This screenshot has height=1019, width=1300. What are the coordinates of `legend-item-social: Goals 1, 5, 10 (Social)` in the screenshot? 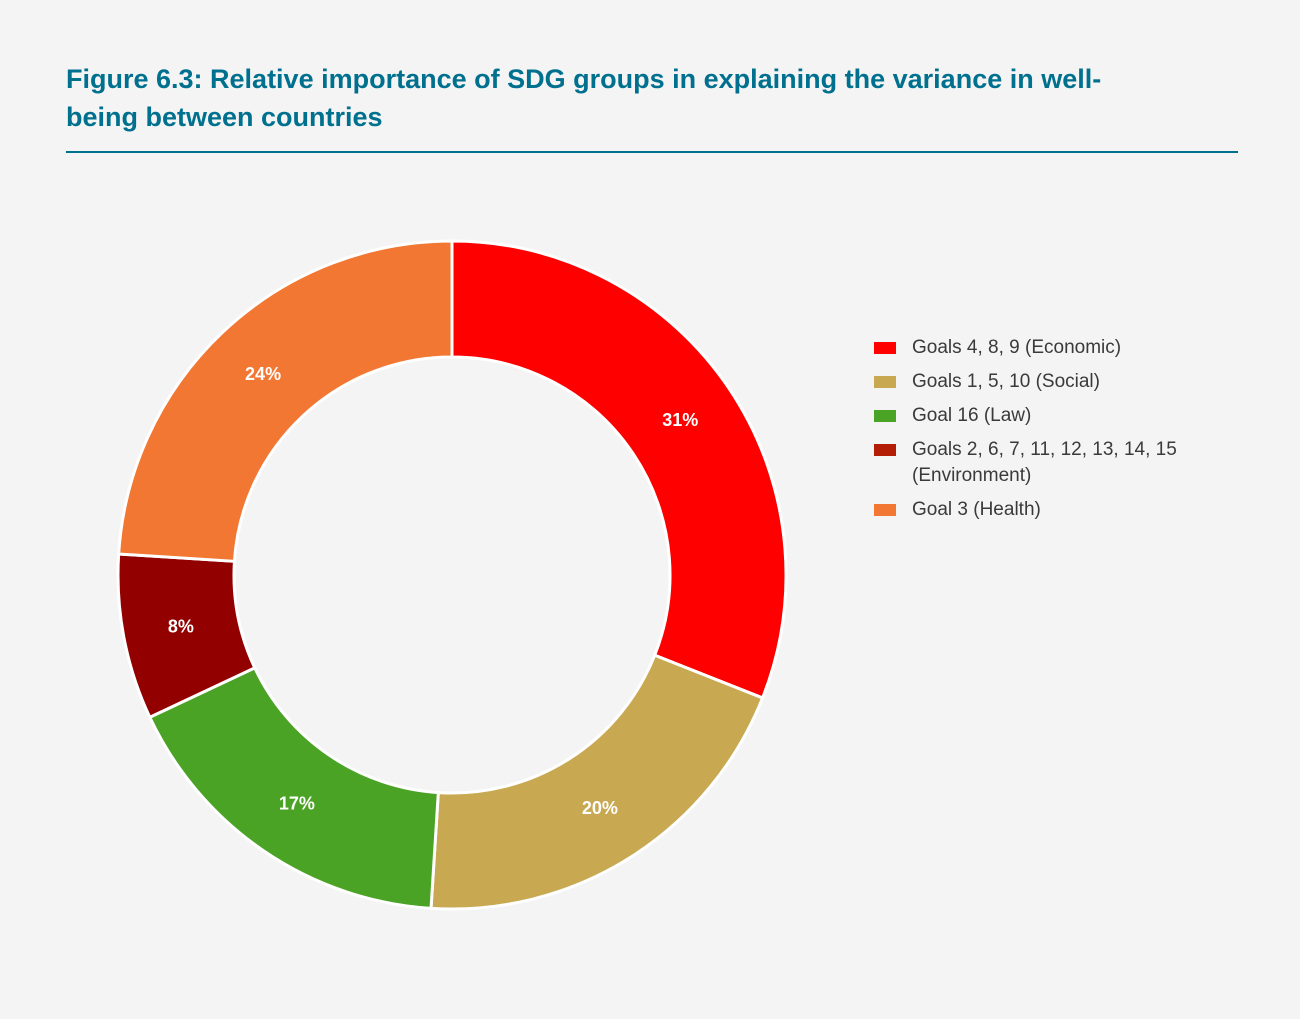 It's located at (1039, 382).